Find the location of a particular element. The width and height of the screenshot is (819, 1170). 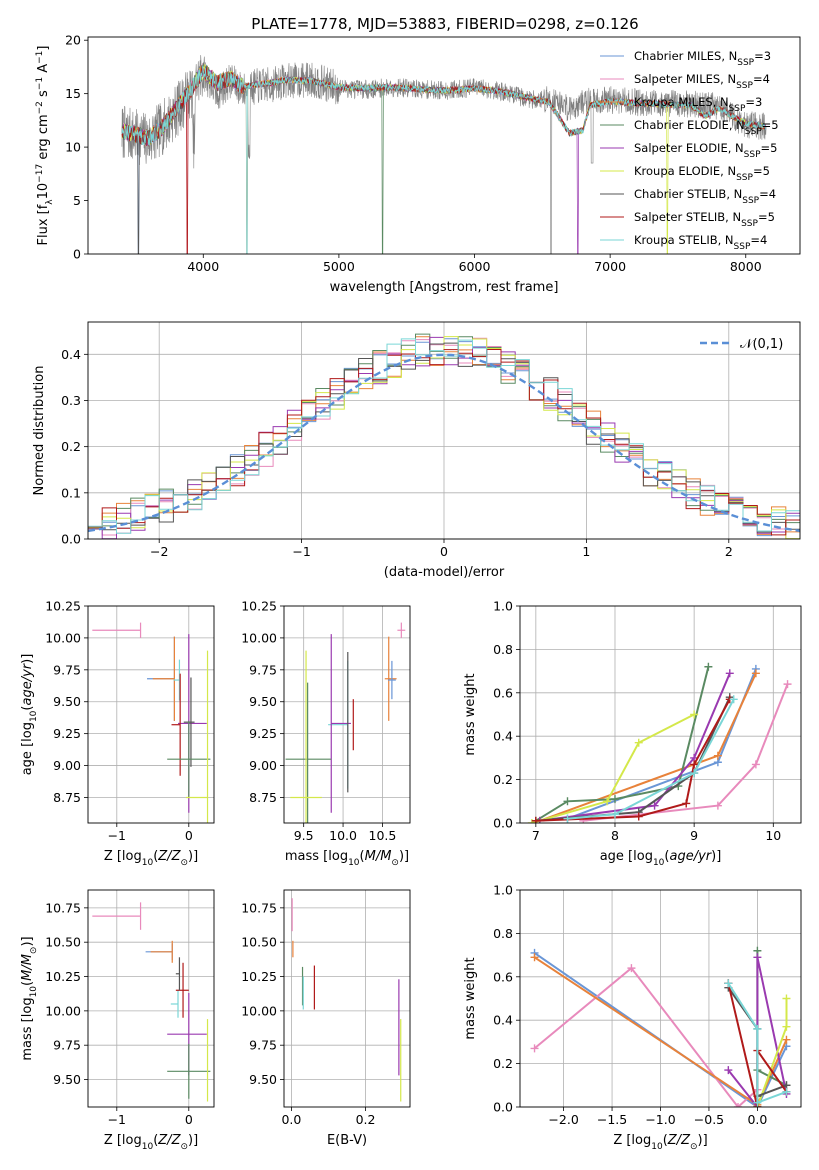

age-vs-mass-x-axis-label: mass [log10(M/M⊙)] is located at coordinates (347, 858).